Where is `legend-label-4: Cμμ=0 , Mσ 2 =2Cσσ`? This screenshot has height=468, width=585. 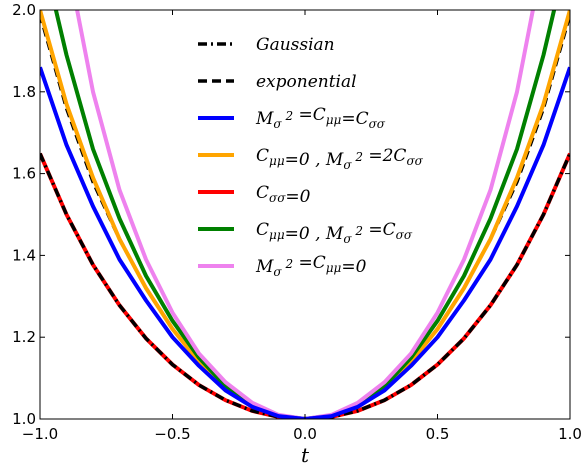
legend-label-4: Cμμ=0 , Mσ 2 =2Cσσ is located at coordinates (340, 159).